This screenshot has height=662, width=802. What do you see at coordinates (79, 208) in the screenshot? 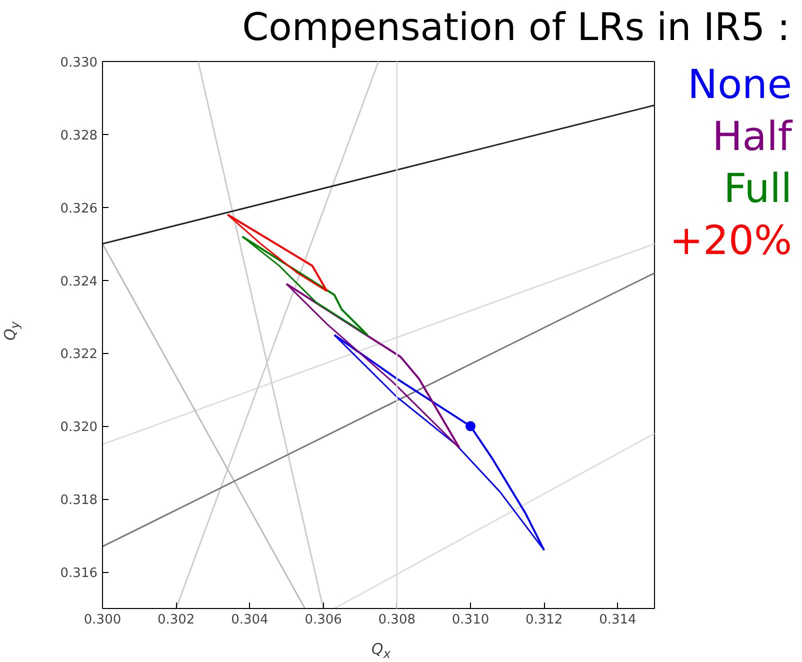
I see `y-tick-label: 0.326` at bounding box center [79, 208].